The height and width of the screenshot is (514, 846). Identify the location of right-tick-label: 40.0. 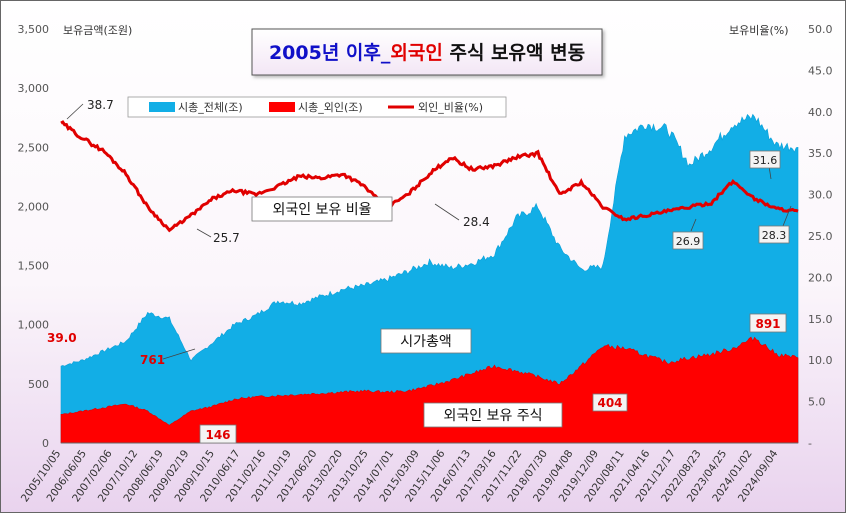
(820, 112).